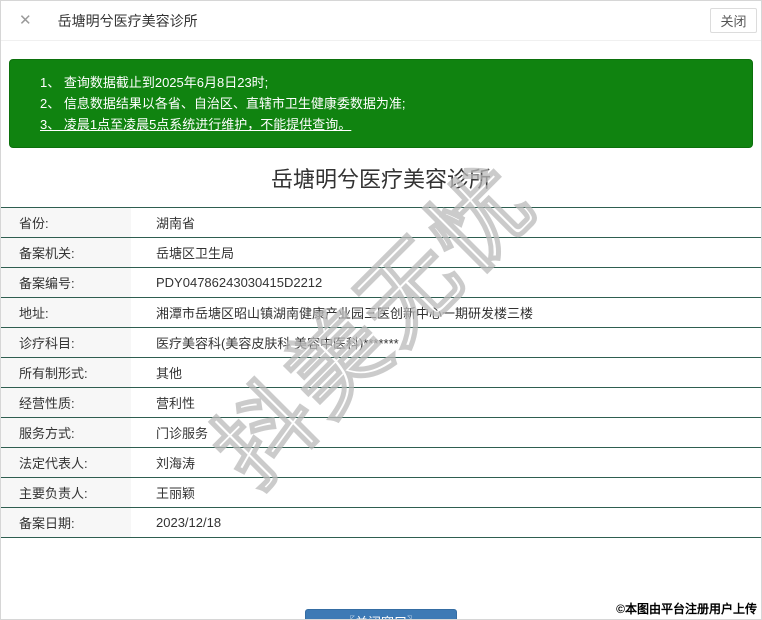 This screenshot has width=762, height=620. I want to click on field-label: 地址:, so click(66, 312).